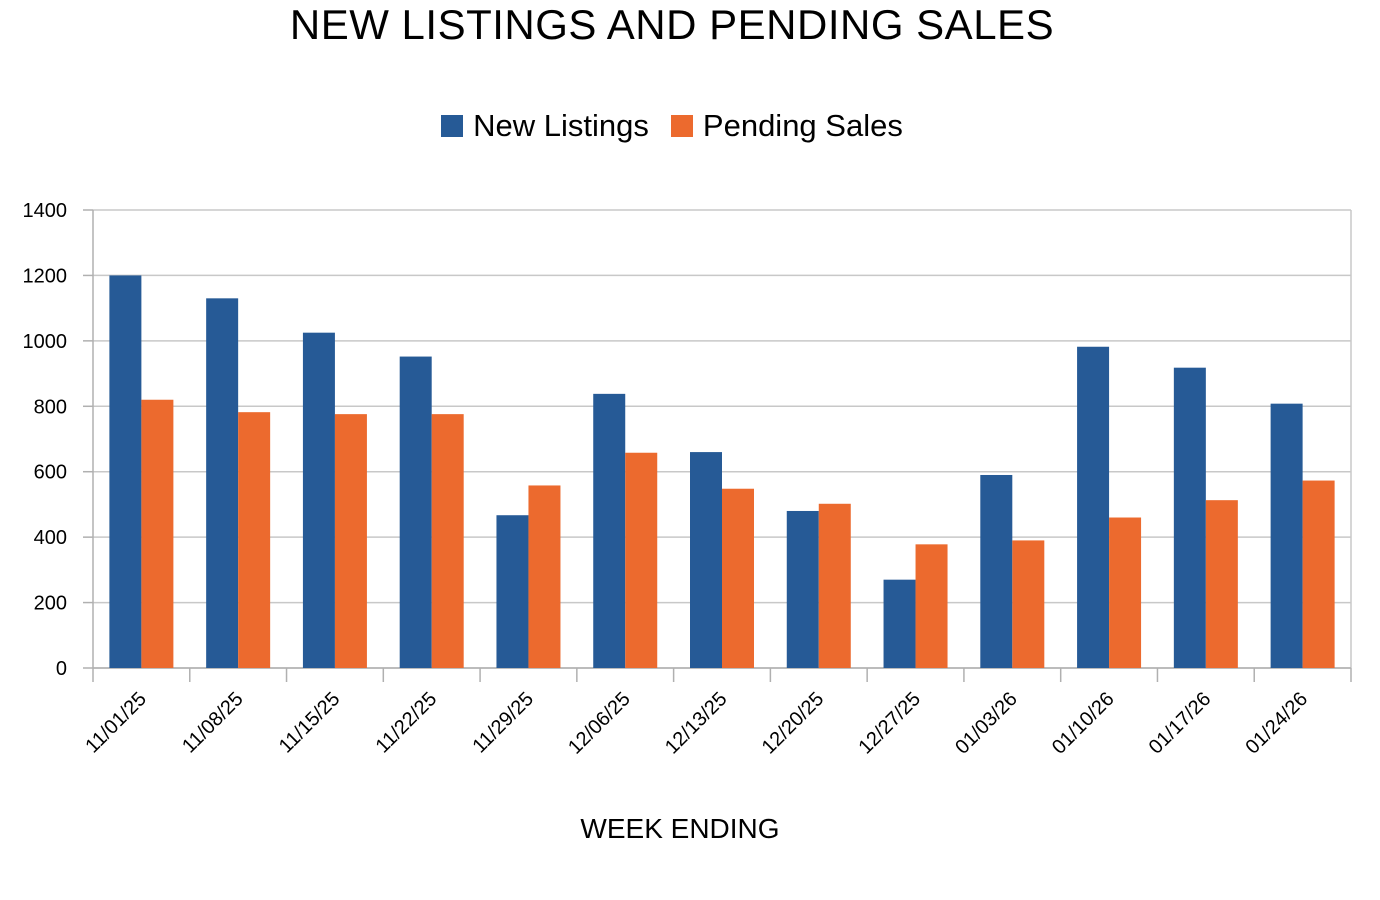 The width and height of the screenshot is (1380, 900). Describe the element at coordinates (45, 211) in the screenshot. I see `y-tick-label: 1400` at that location.